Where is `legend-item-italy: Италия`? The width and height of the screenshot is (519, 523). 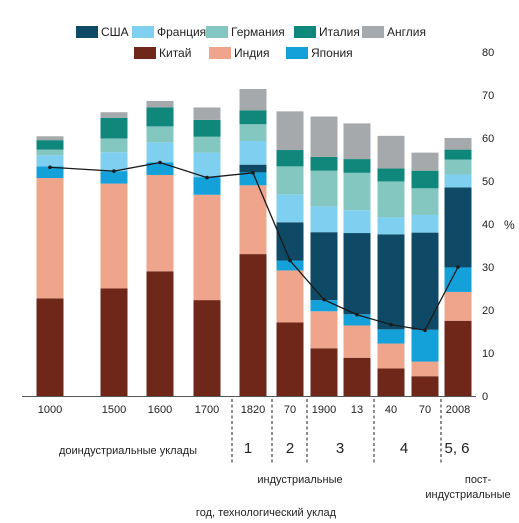
legend-item-italy: Италия is located at coordinates (327, 32).